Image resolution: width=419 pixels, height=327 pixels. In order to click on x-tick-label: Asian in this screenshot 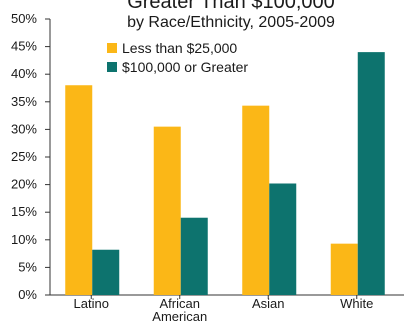, I will do `click(268, 303)`.